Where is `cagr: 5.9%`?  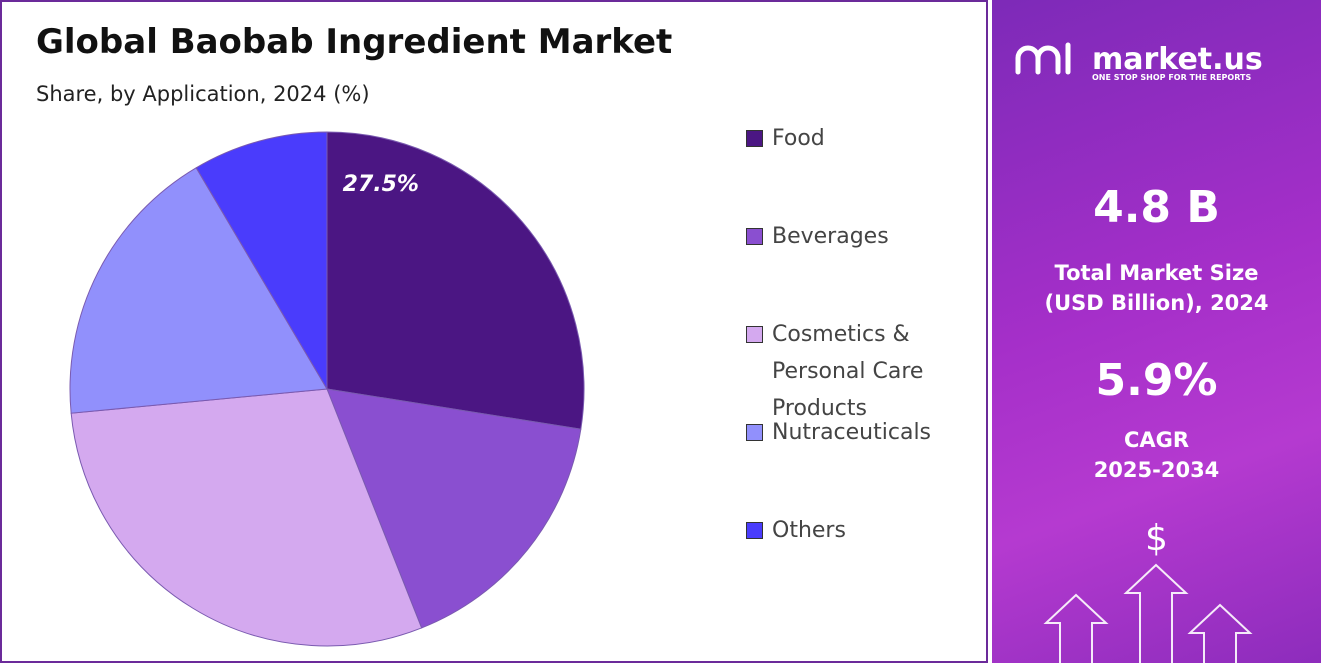 cagr: 5.9% is located at coordinates (1156, 380).